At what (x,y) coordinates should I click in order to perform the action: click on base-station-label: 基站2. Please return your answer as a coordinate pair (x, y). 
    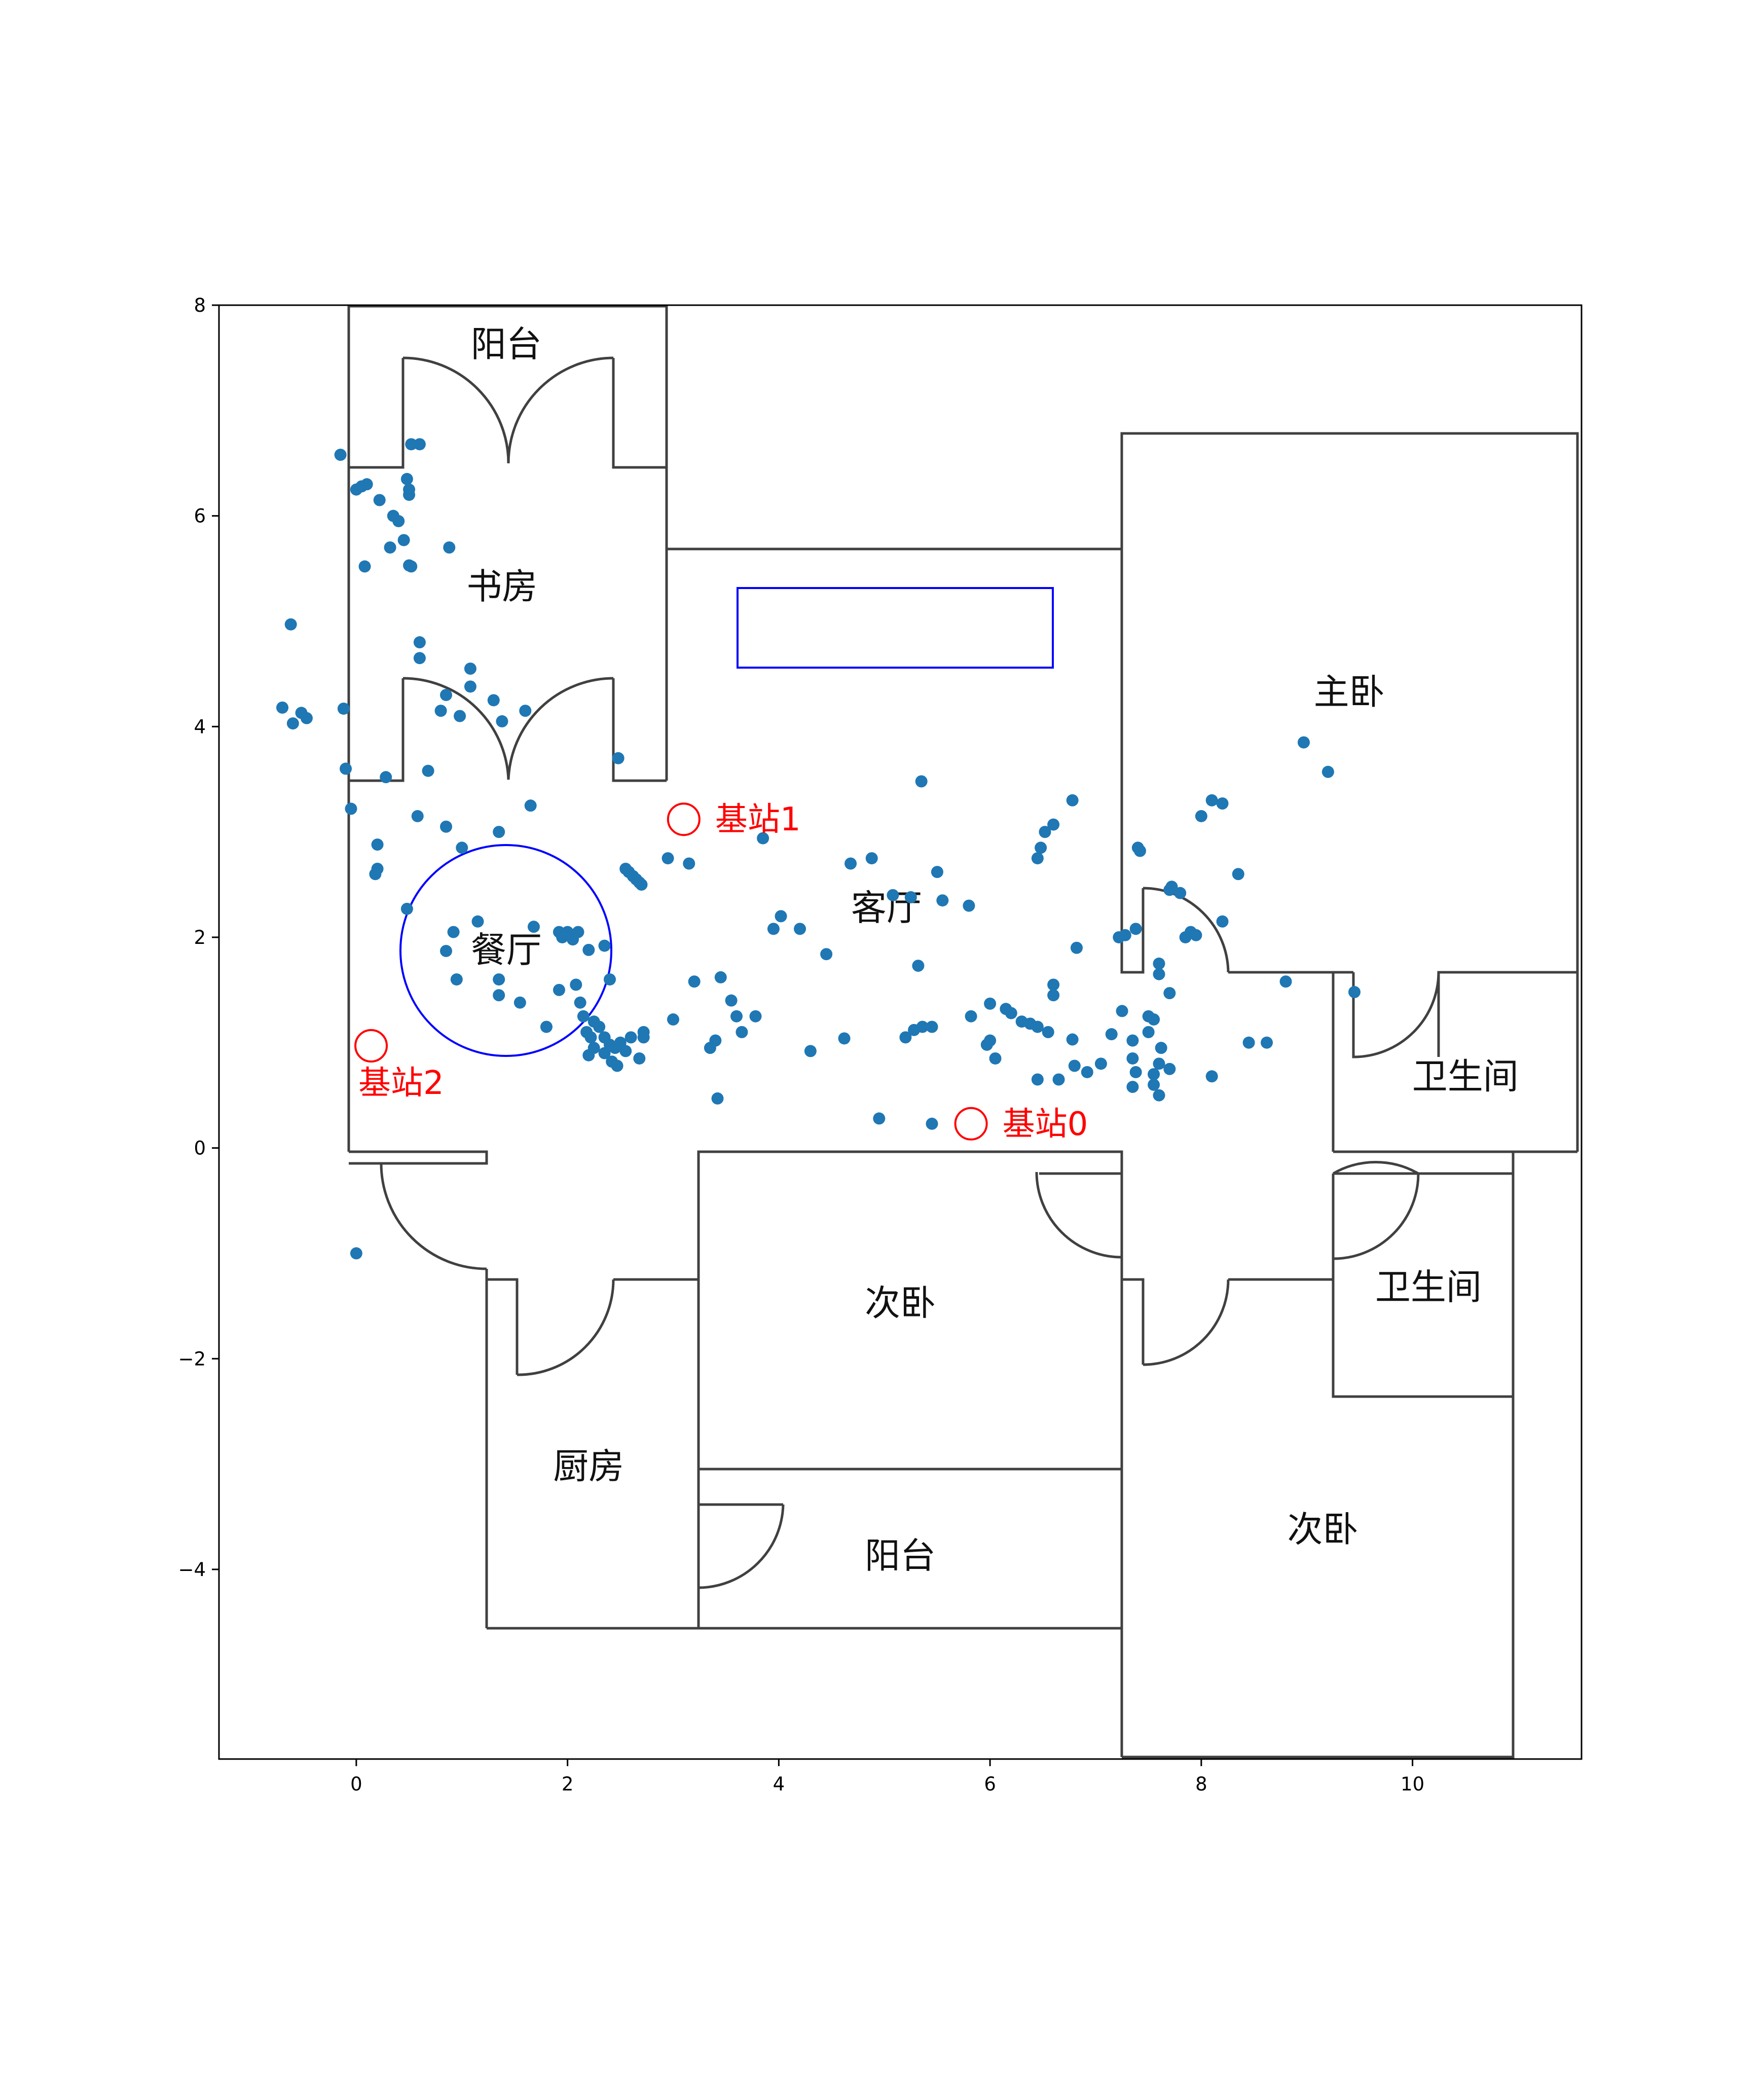
    Looking at the image, I should click on (401, 1084).